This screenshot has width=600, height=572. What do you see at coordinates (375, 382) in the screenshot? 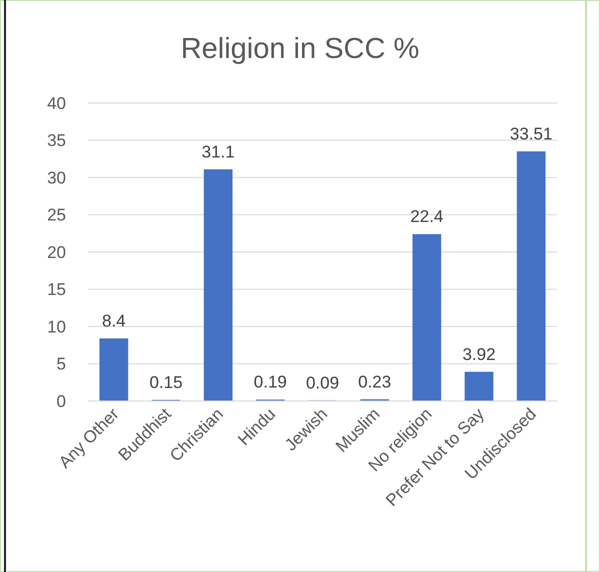
I see `data-label: 0.23` at bounding box center [375, 382].